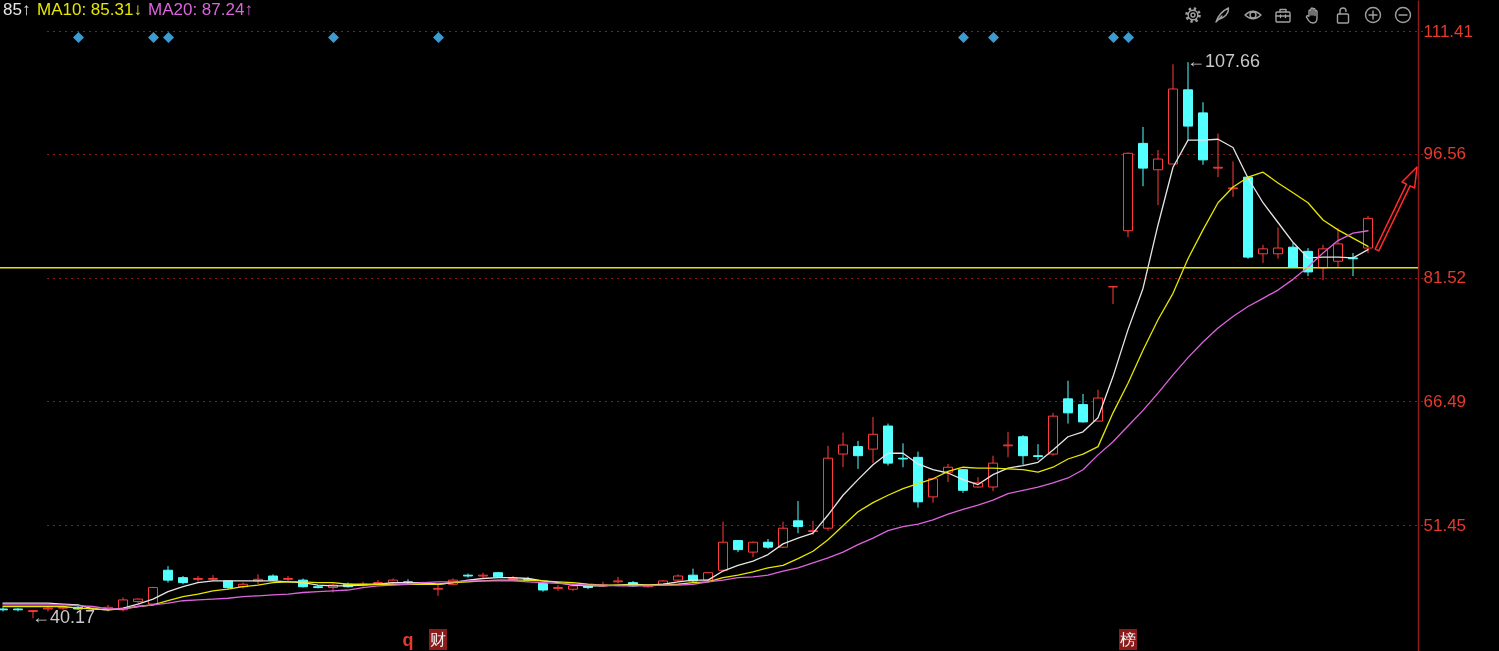  I want to click on y-tick-label: 51.45, so click(1445, 525).